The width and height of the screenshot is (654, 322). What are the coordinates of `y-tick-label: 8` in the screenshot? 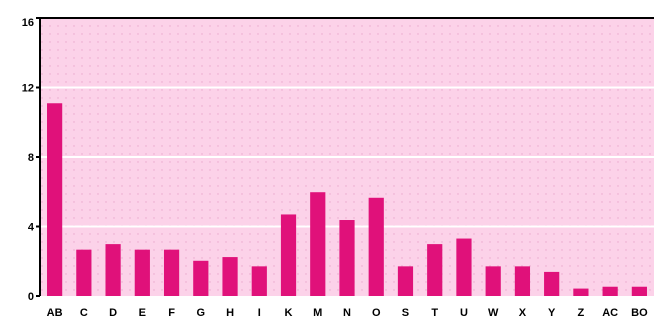 It's located at (31, 158).